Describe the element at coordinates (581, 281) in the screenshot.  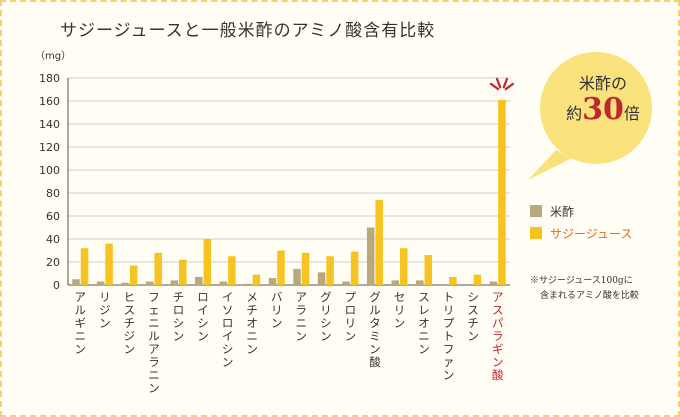
I see `footnote-line1: ※サジージュース100gに` at that location.